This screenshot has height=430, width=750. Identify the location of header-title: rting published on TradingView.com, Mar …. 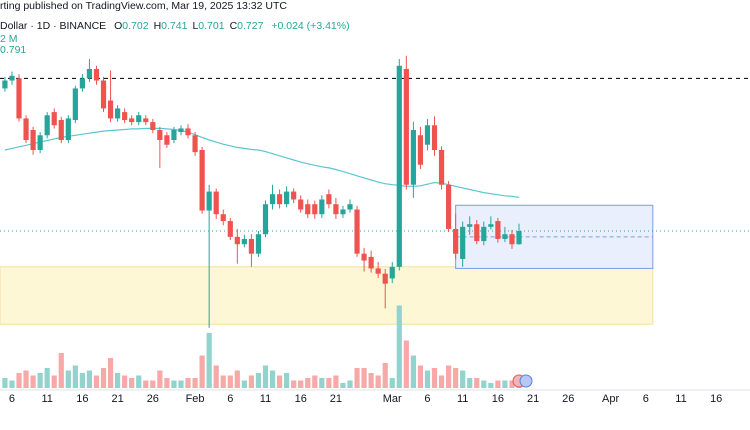
(143, 6).